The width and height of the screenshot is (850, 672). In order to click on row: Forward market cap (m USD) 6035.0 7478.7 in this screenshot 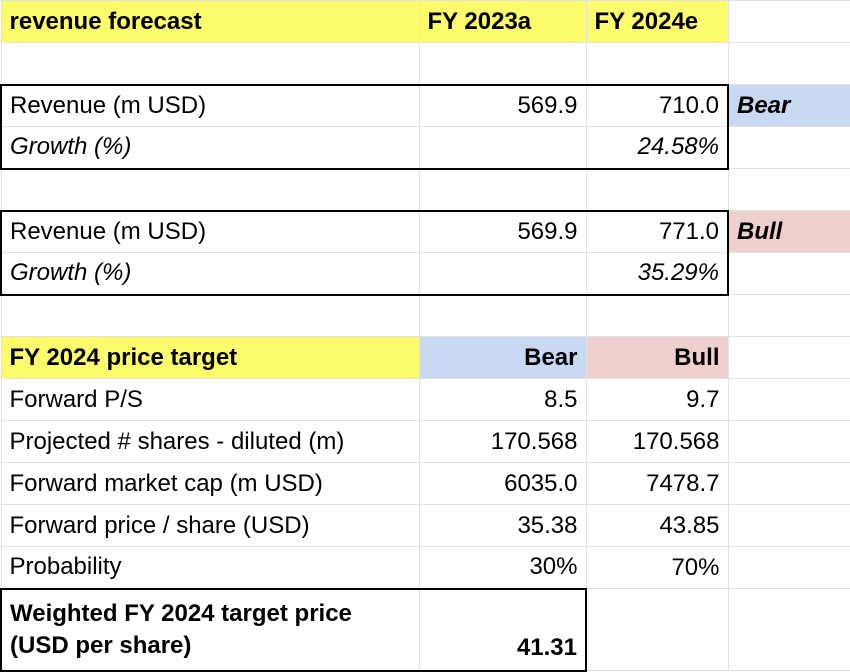, I will do `click(425, 483)`.